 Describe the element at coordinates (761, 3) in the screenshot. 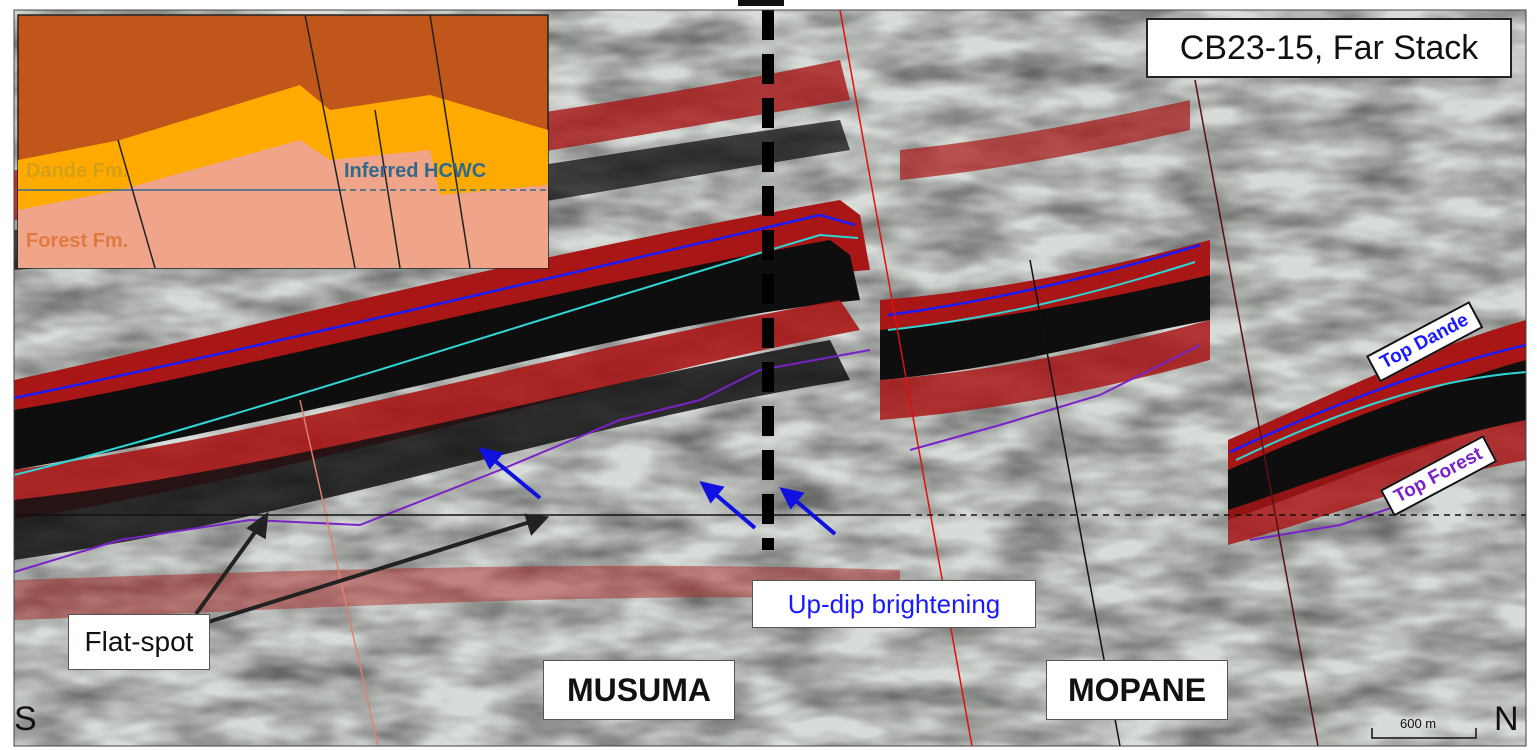

I see `well-top-marker` at that location.